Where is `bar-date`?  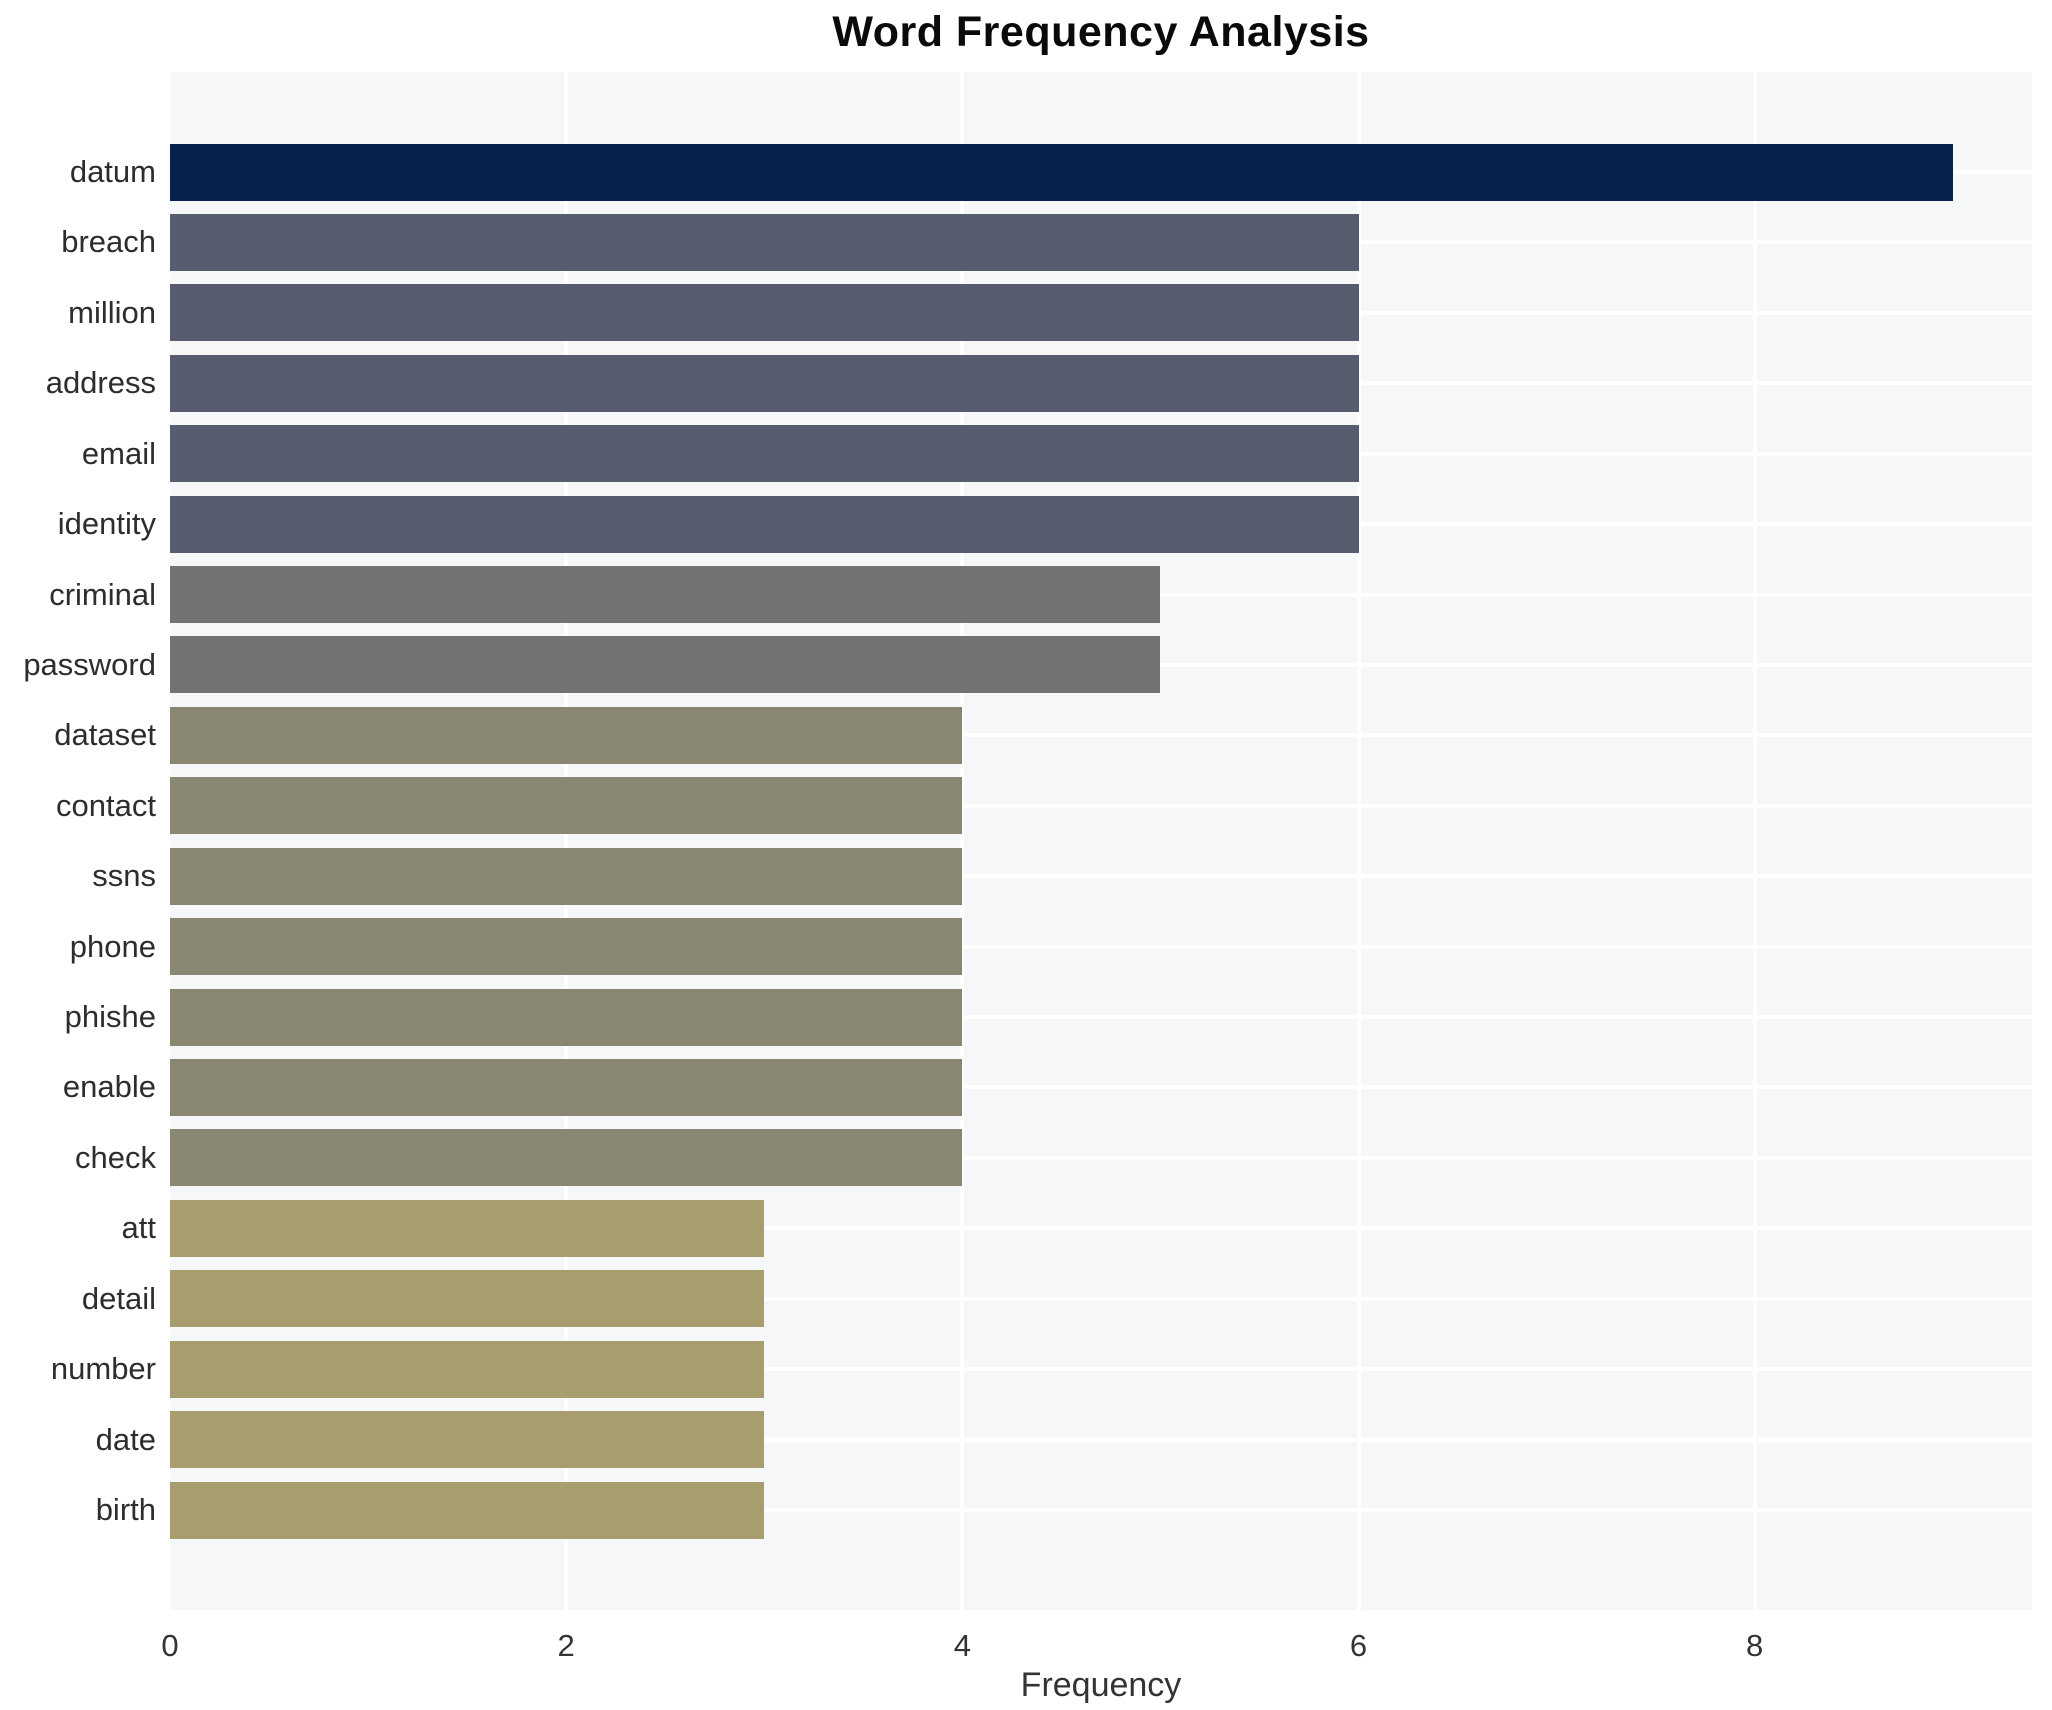
bar-date is located at coordinates (467, 1440).